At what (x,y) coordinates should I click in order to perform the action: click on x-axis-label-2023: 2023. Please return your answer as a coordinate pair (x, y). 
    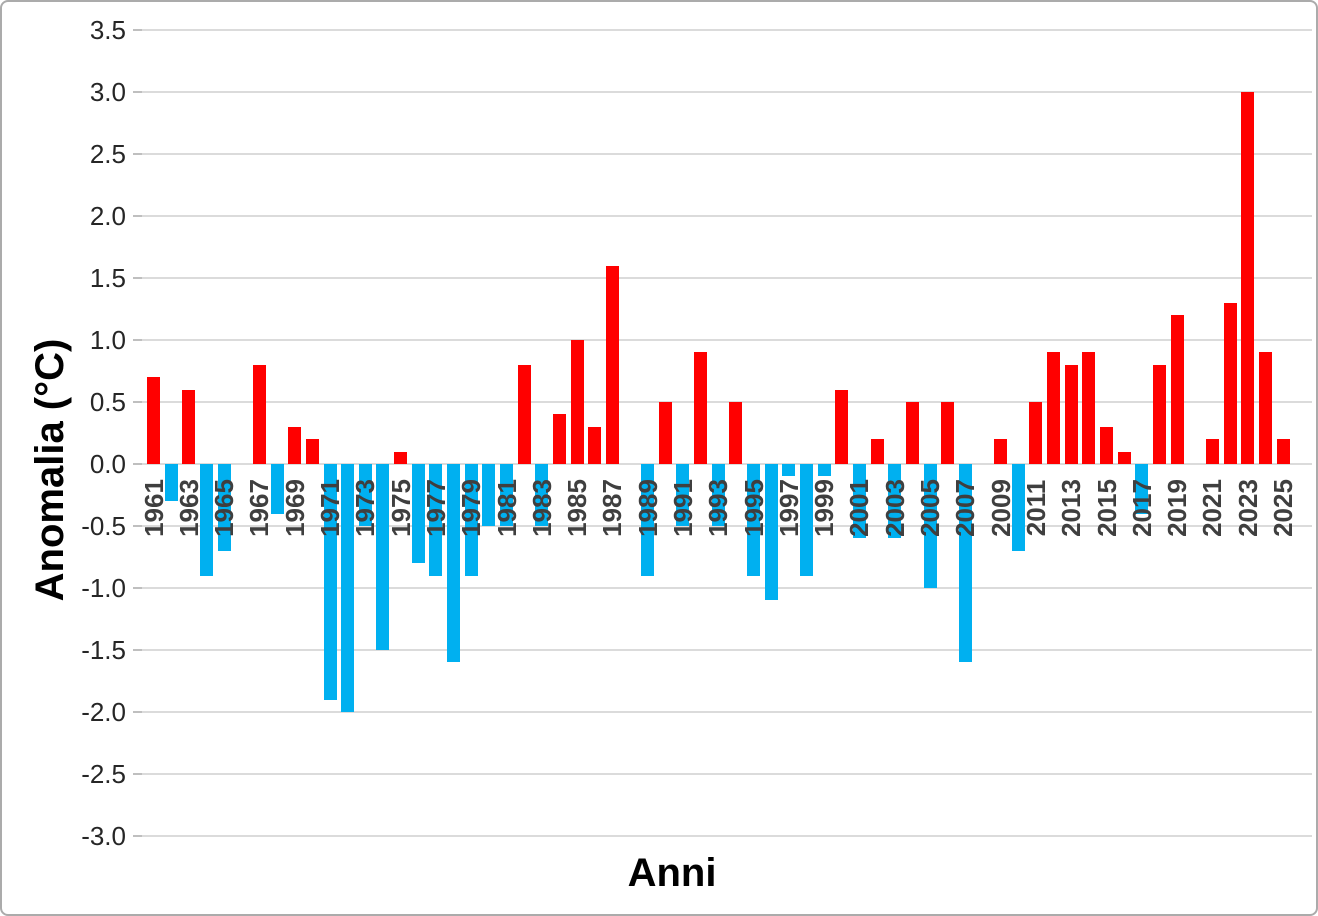
    Looking at the image, I should click on (1247, 508).